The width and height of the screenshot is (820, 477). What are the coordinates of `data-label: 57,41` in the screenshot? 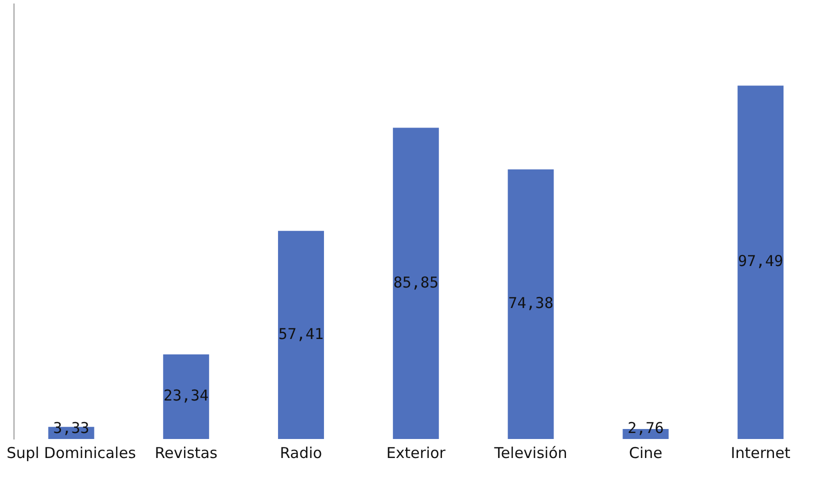 It's located at (301, 333).